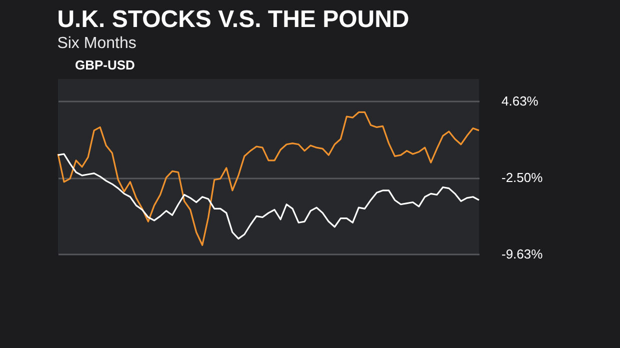 Image resolution: width=620 pixels, height=348 pixels. I want to click on chart-subtitle: Six Months, so click(96, 43).